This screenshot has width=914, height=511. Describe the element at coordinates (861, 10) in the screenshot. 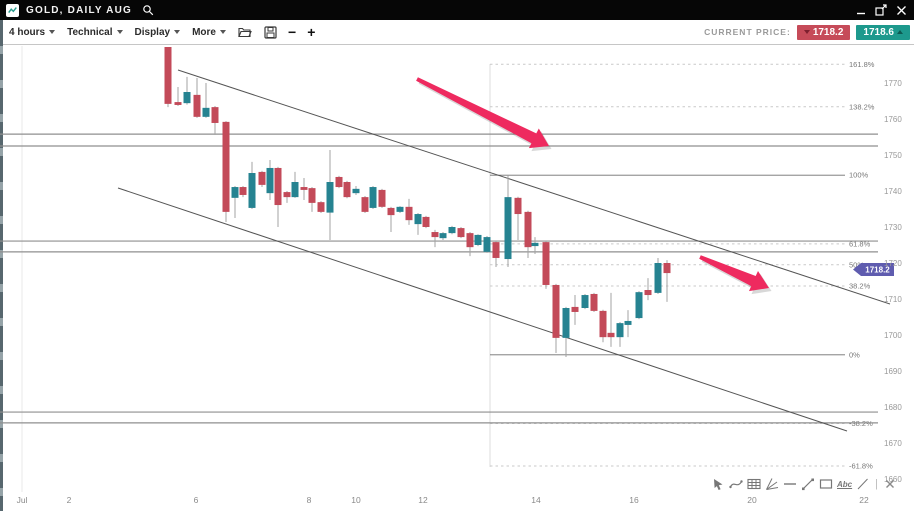

I see `minimize-button` at that location.